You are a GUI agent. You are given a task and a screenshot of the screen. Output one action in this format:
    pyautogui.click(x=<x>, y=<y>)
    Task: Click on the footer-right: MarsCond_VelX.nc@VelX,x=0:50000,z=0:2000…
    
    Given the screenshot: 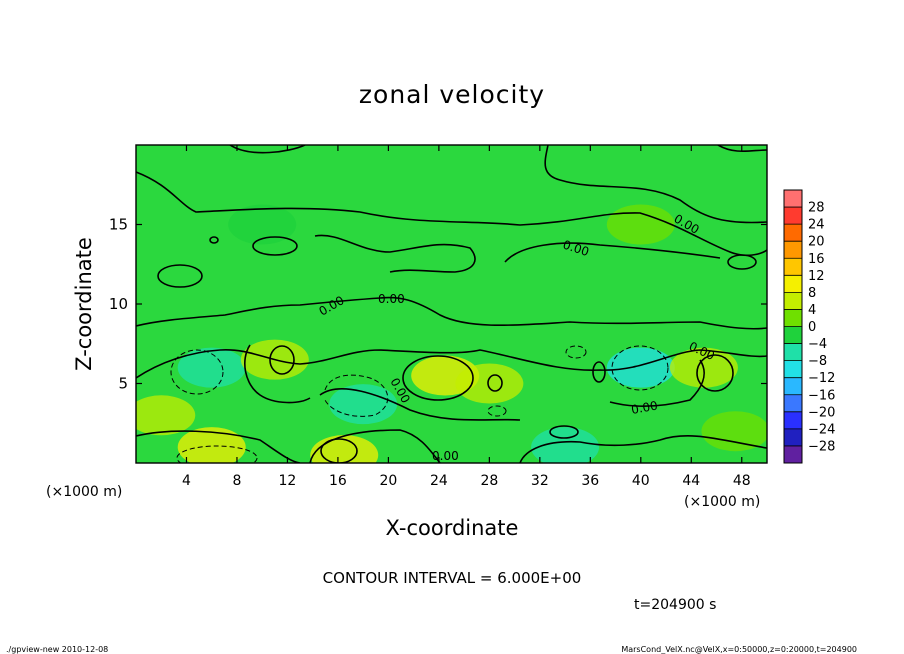 What is the action you would take?
    pyautogui.click(x=739, y=649)
    